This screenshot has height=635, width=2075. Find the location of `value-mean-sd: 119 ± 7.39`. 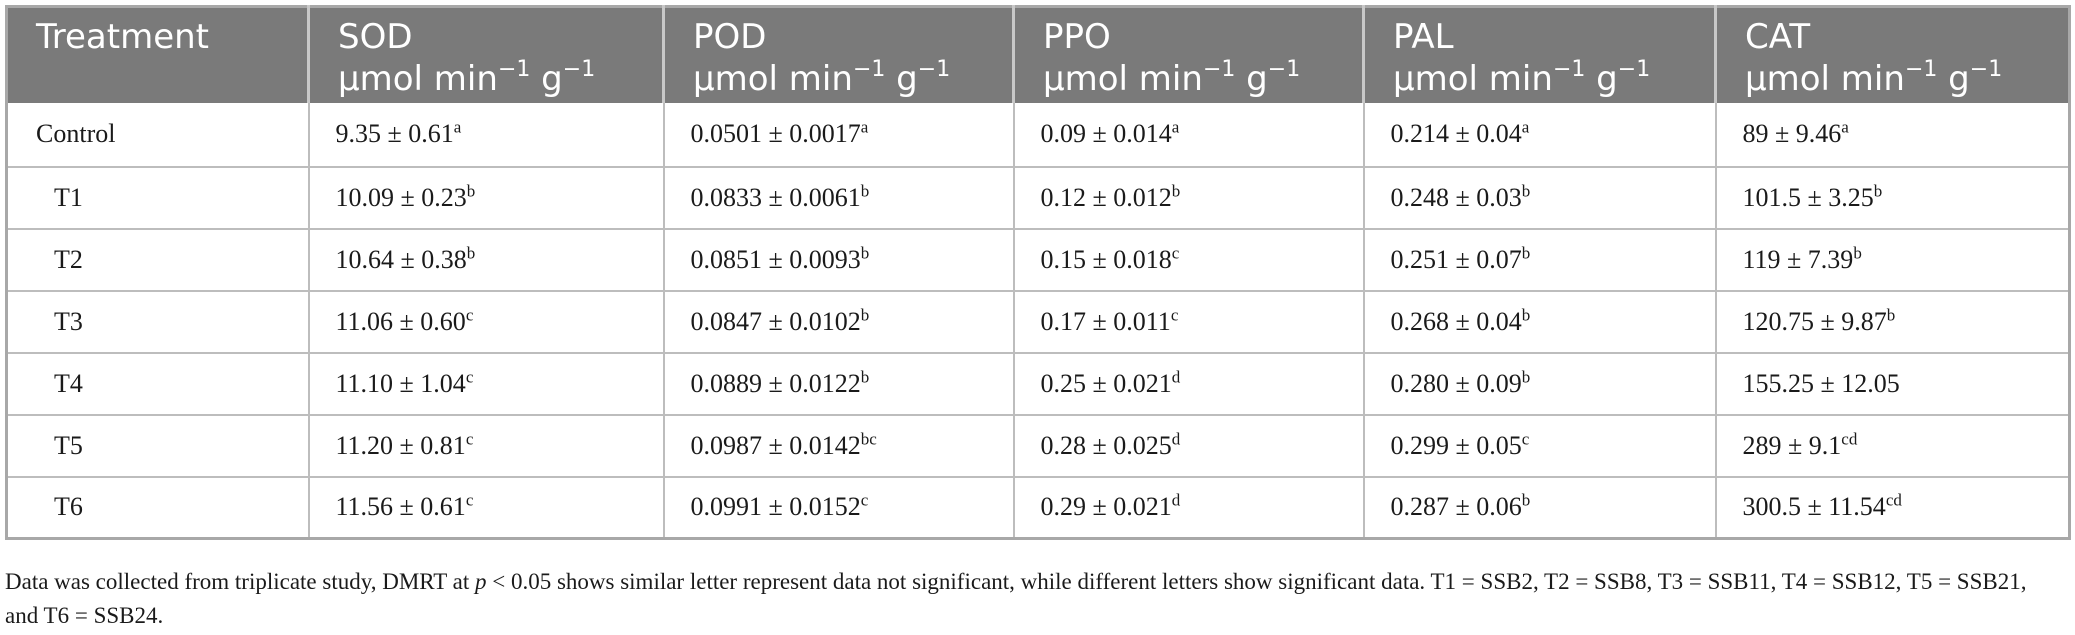

value-mean-sd: 119 ± 7.39 is located at coordinates (1798, 259).